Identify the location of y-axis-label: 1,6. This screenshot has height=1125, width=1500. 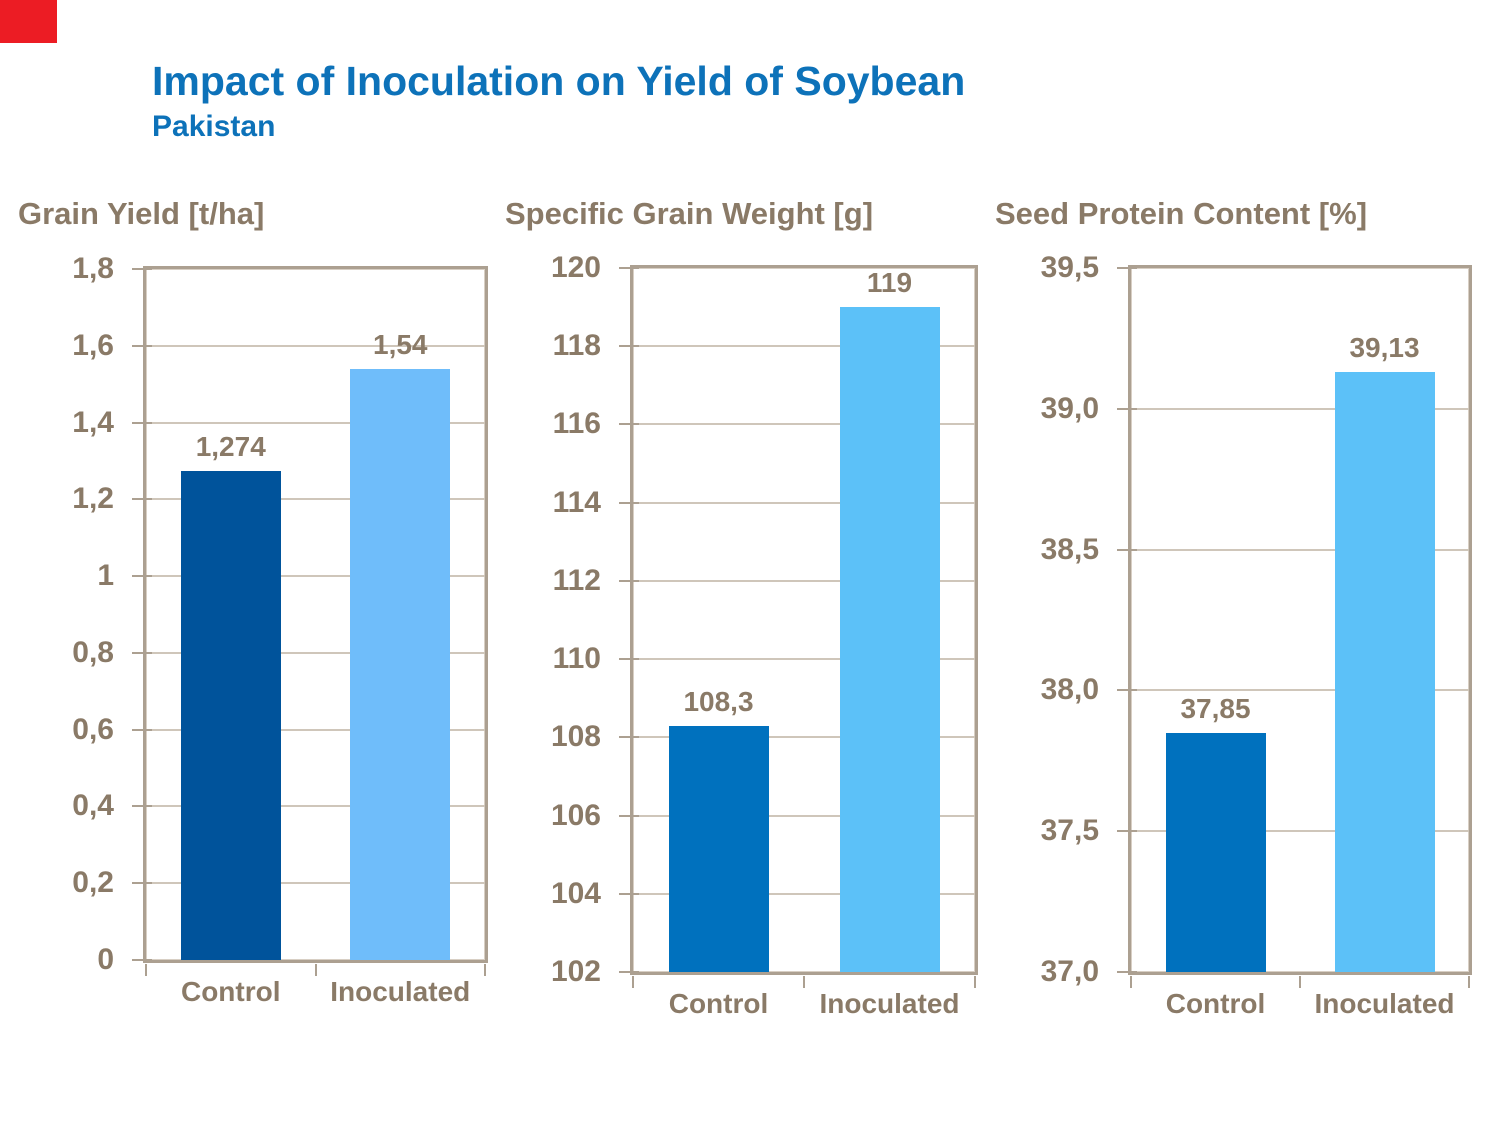
(93, 345).